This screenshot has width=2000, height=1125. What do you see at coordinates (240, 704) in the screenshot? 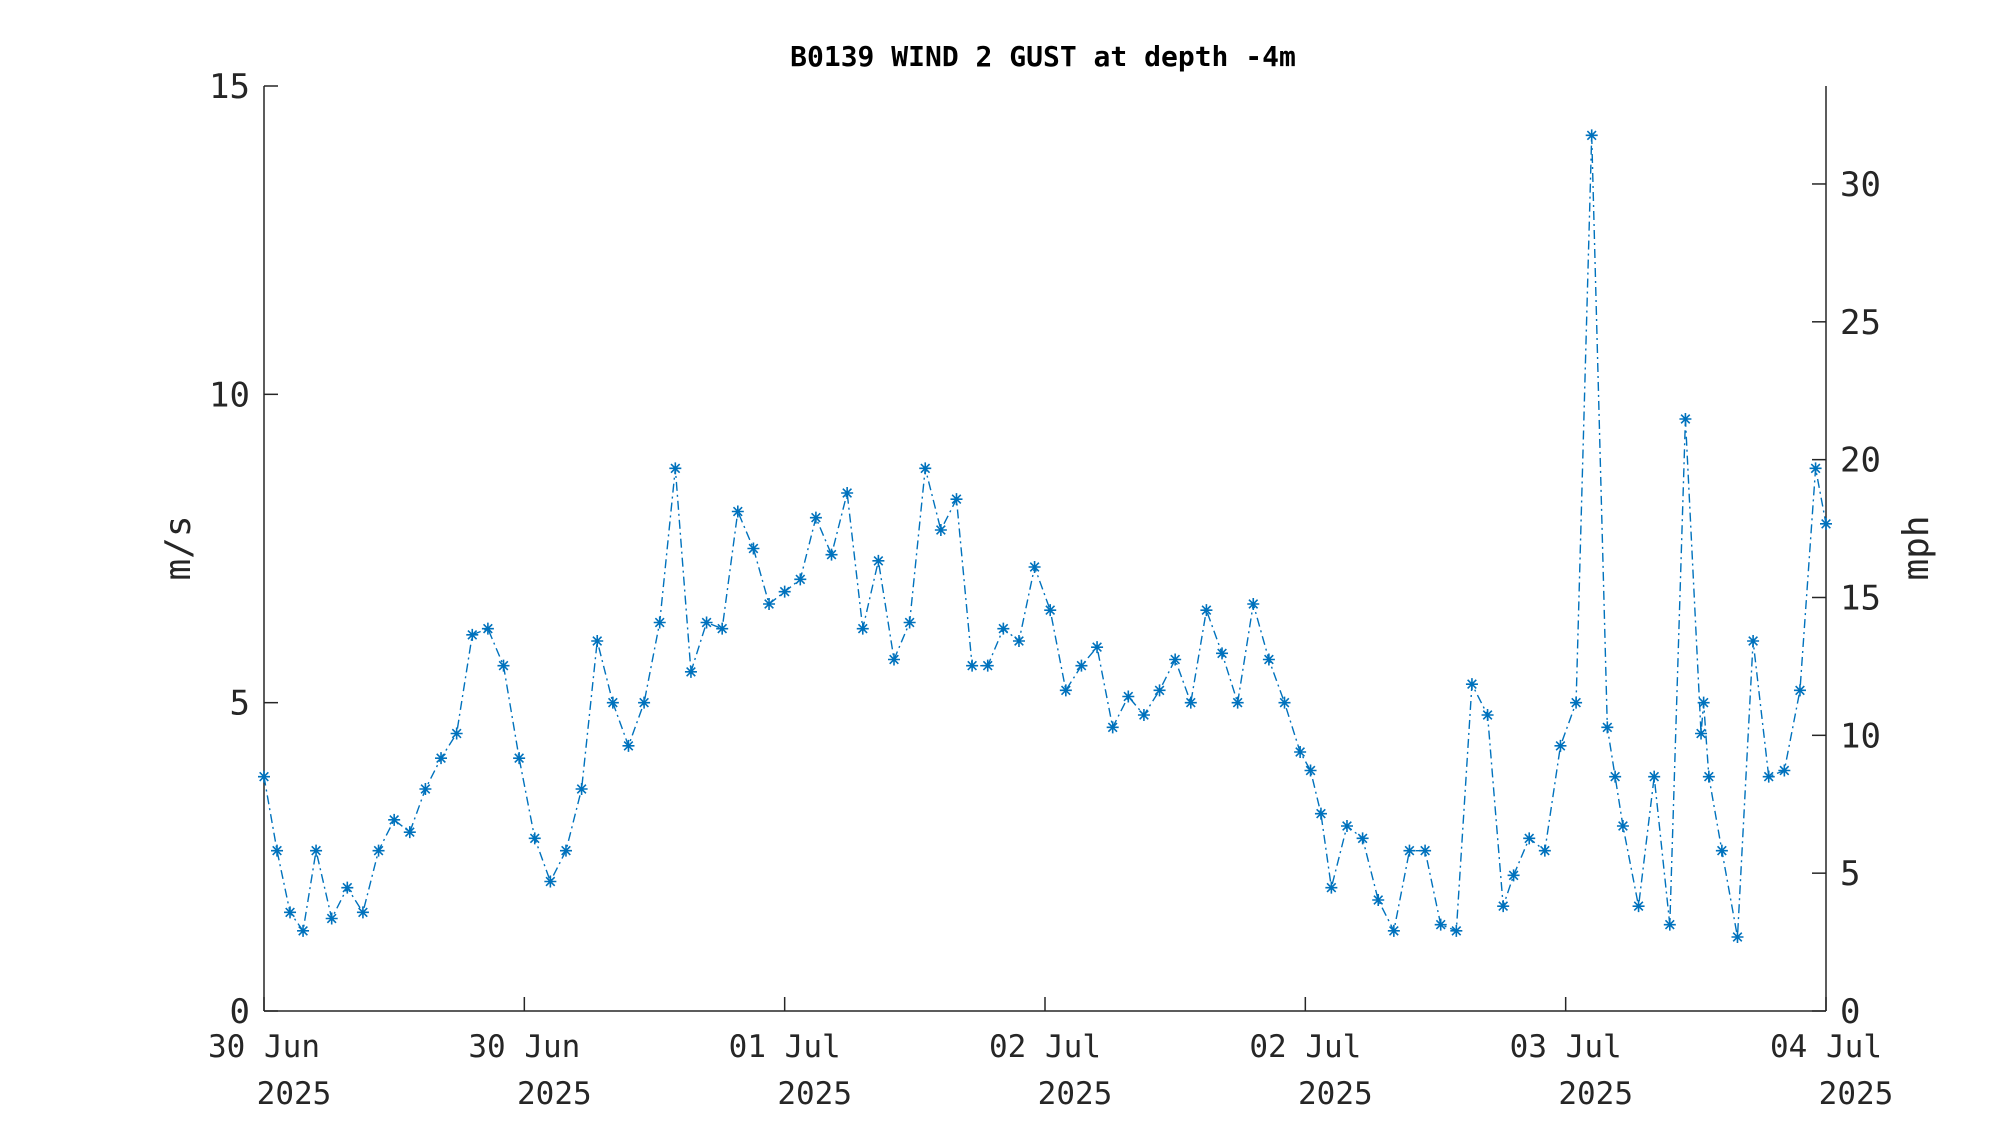
I see `left-y-tick-label: 5` at bounding box center [240, 704].